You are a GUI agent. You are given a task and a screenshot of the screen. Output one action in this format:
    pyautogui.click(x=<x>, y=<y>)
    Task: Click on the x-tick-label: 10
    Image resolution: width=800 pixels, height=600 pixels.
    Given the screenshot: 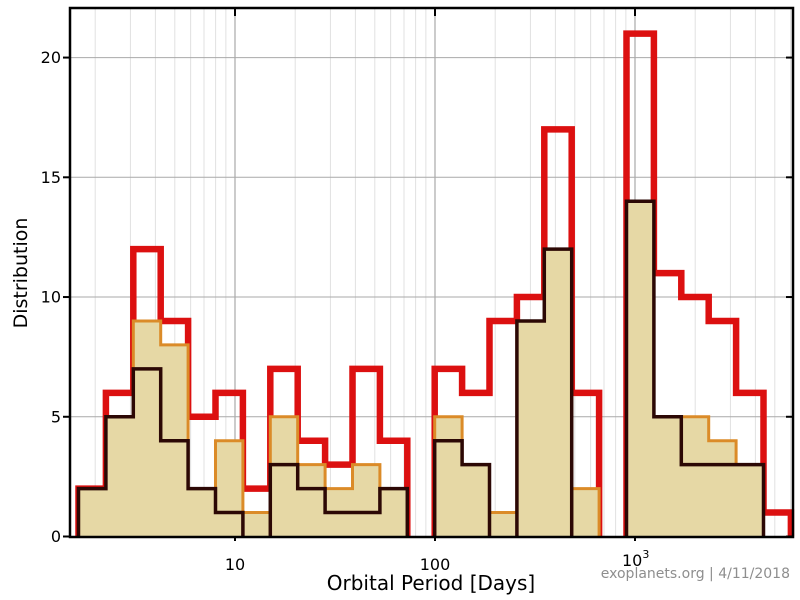 What is the action you would take?
    pyautogui.click(x=235, y=564)
    